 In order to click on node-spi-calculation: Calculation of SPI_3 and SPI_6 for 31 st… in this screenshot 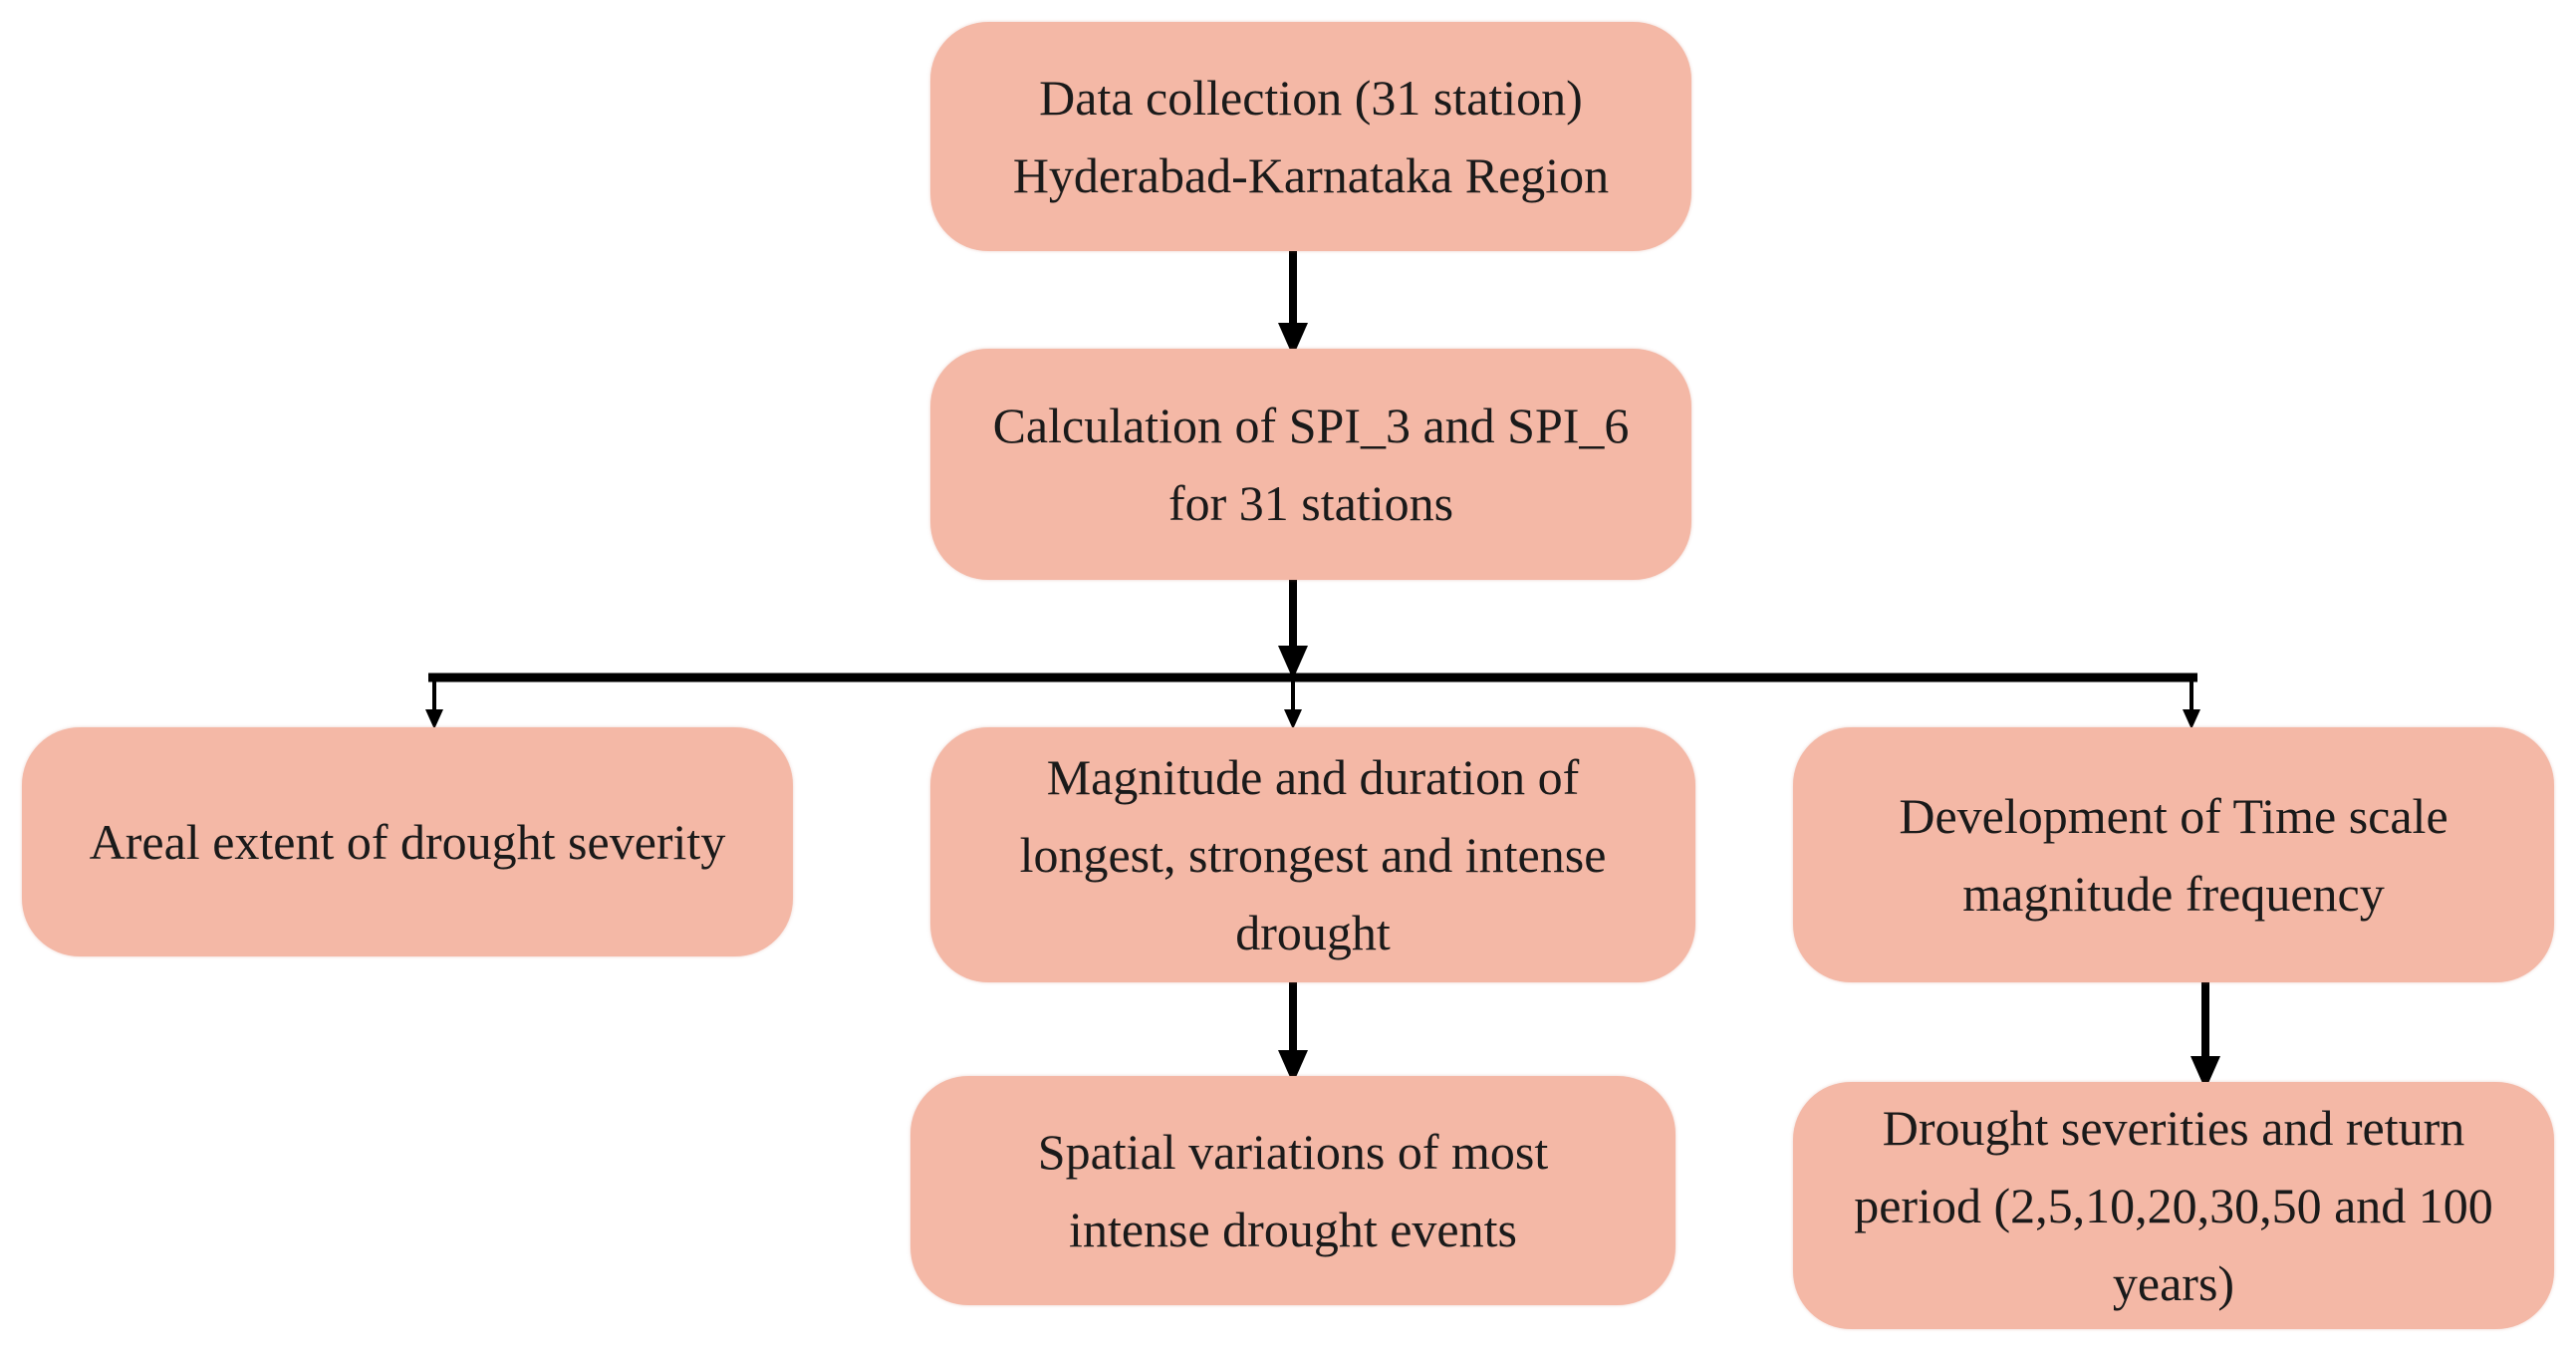, I will do `click(1310, 464)`.